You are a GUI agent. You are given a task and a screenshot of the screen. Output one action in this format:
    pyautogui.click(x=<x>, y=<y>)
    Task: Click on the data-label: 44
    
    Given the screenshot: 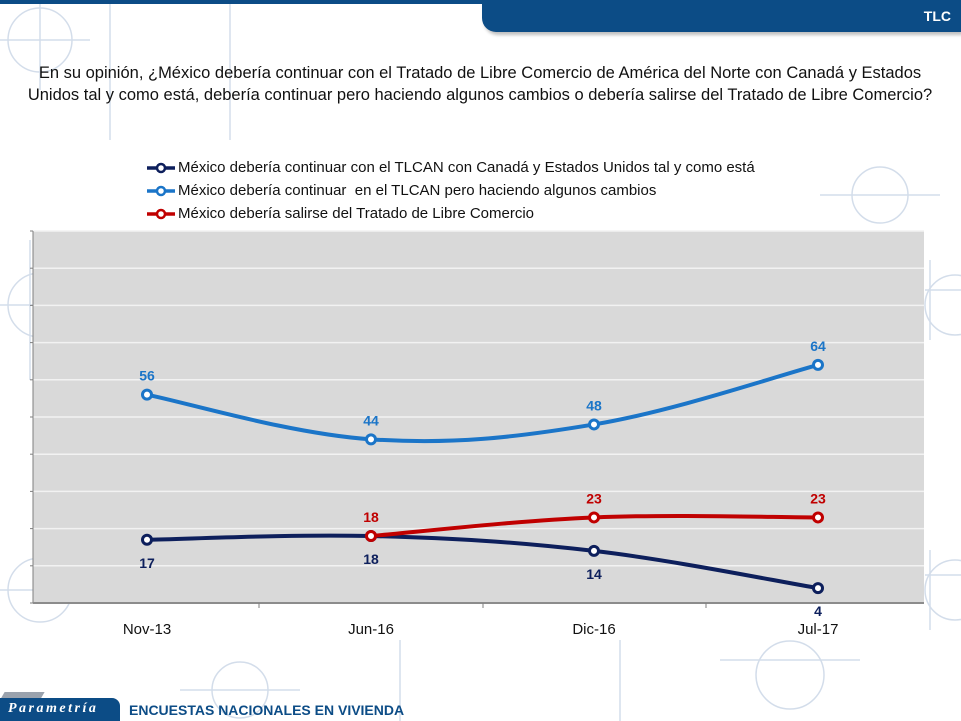 What is the action you would take?
    pyautogui.click(x=371, y=420)
    